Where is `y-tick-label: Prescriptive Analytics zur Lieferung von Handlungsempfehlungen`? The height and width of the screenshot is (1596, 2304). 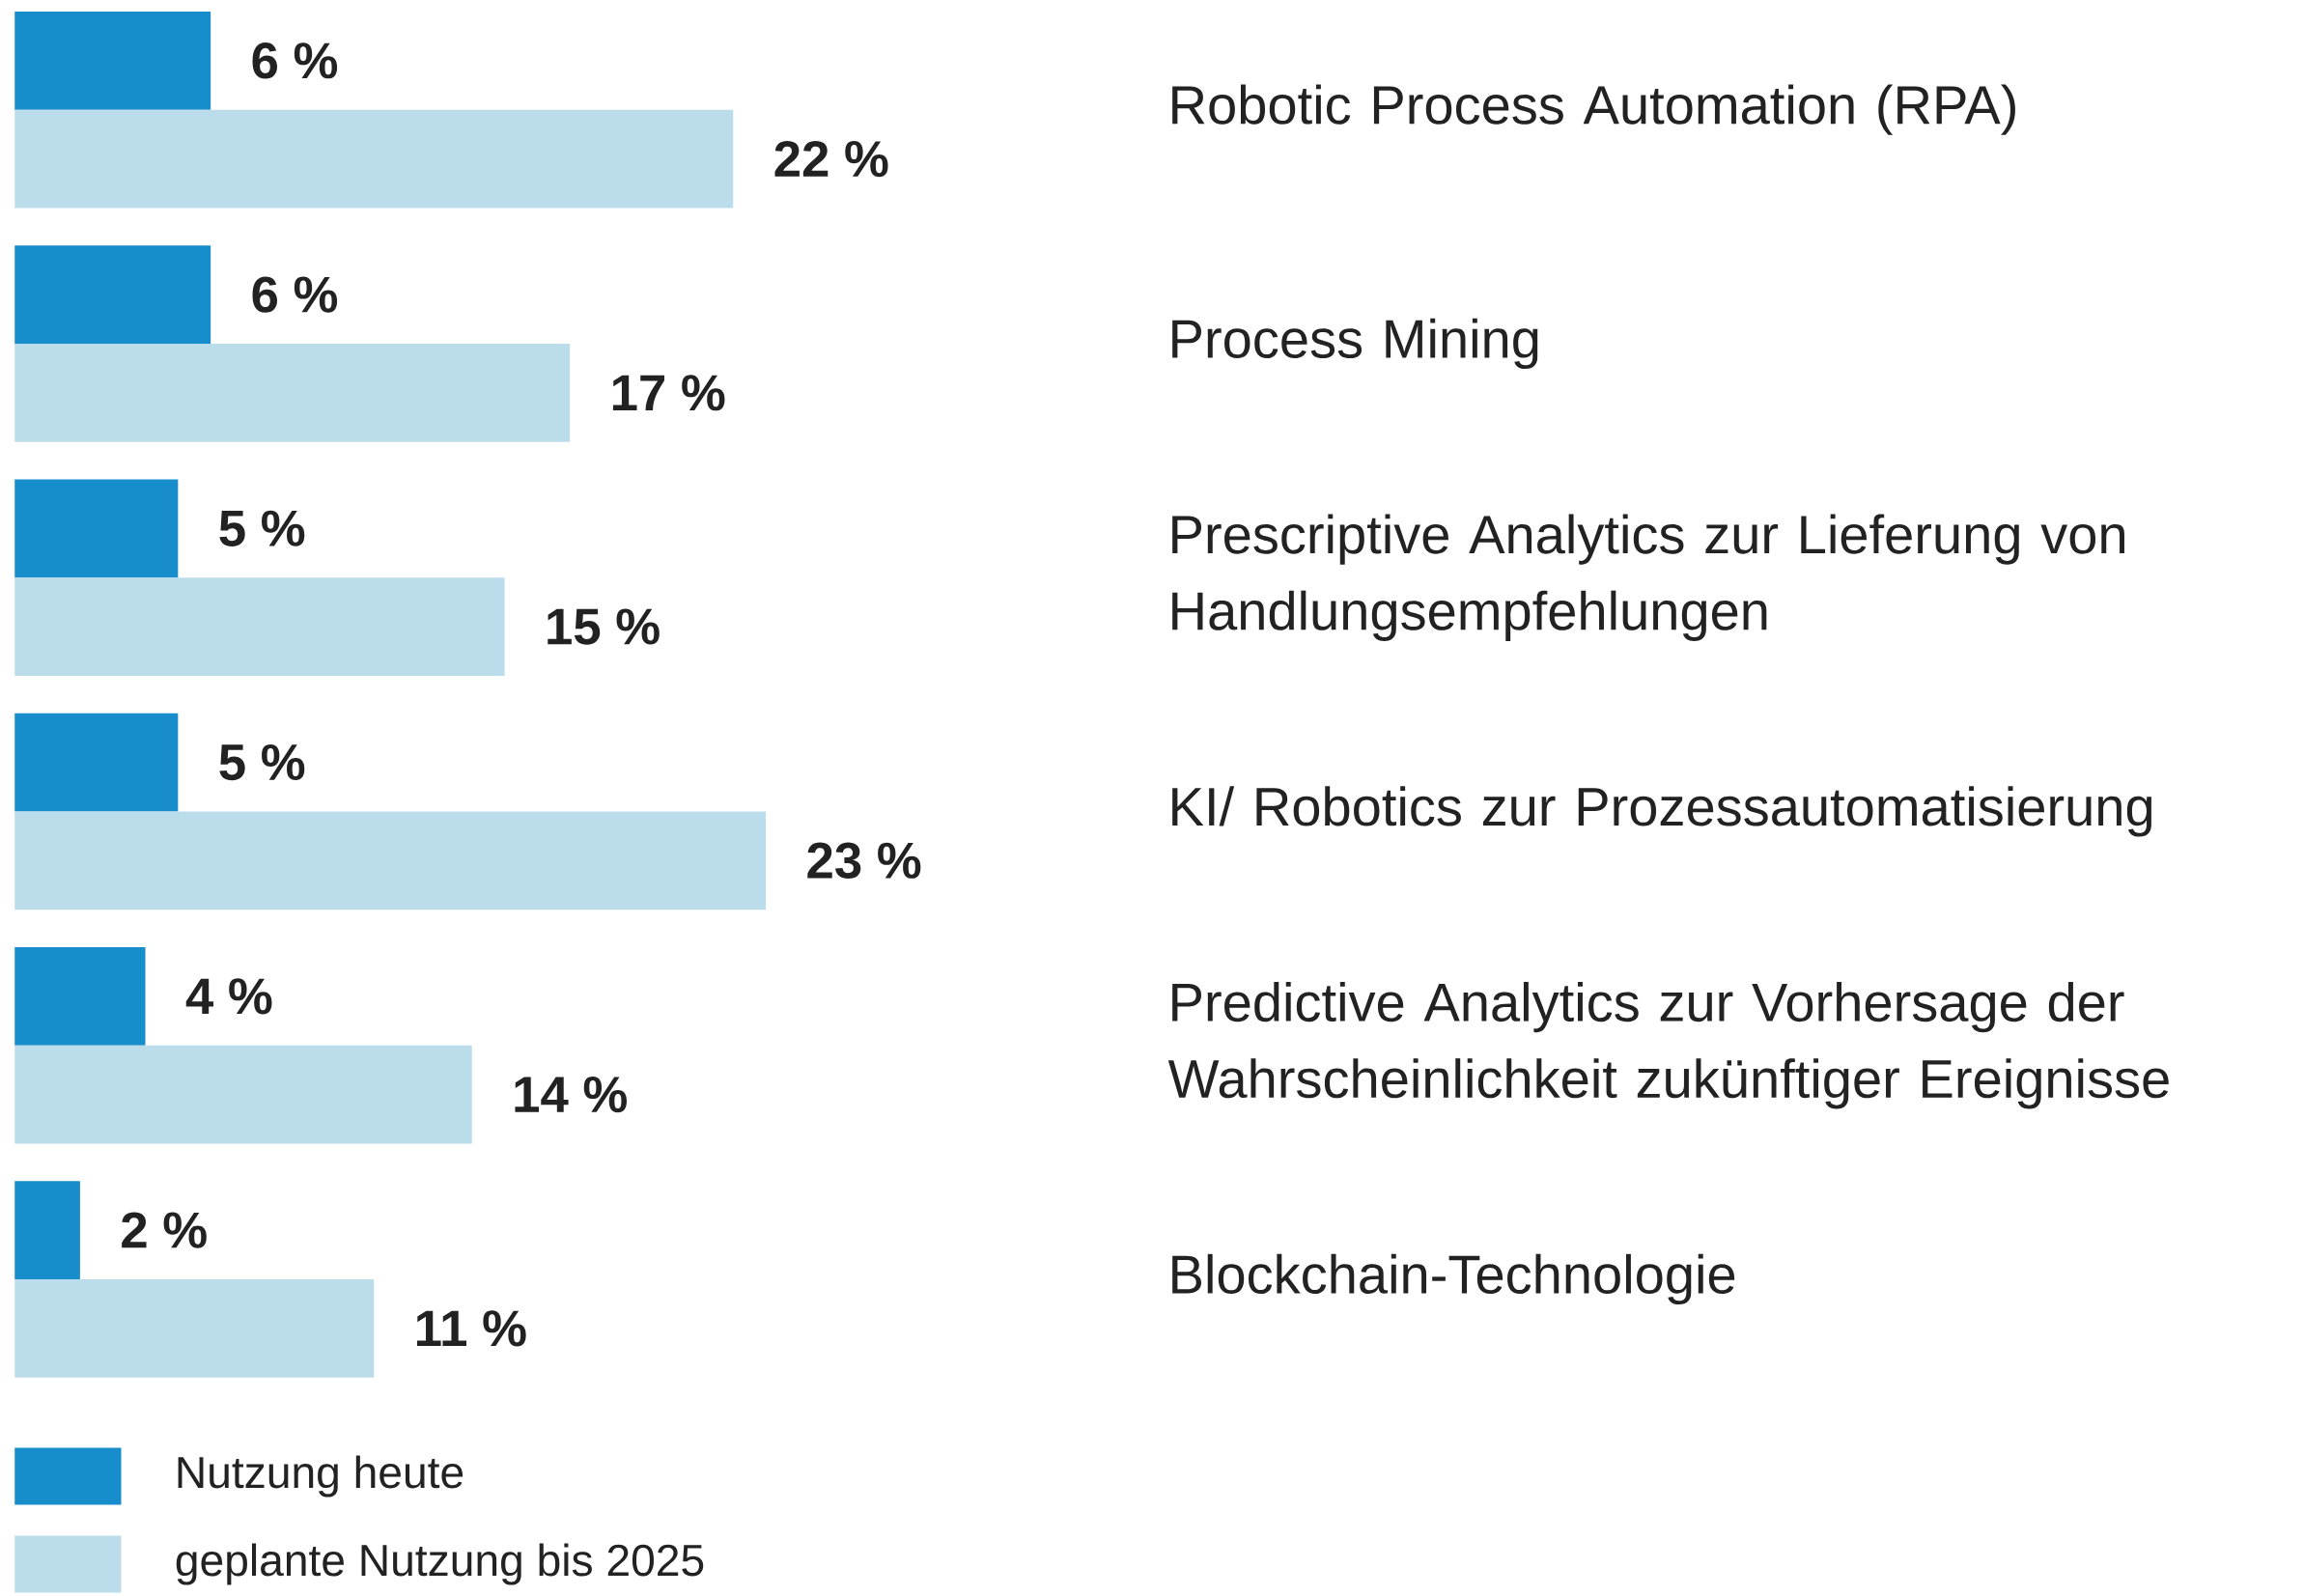 y-tick-label: Prescriptive Analytics zur Lieferung von Handlungsempfehlungen is located at coordinates (1648, 578).